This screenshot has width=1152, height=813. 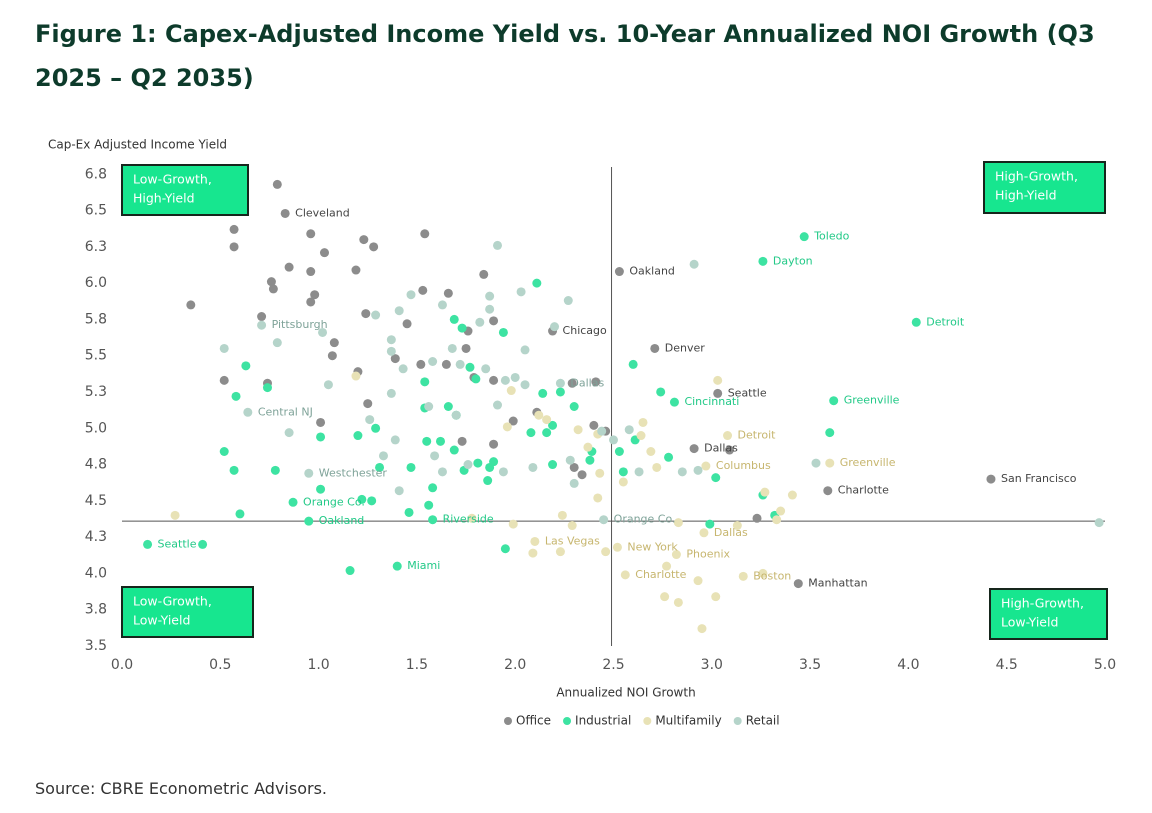 What do you see at coordinates (96, 573) in the screenshot?
I see `y-tick-label: 4.0` at bounding box center [96, 573].